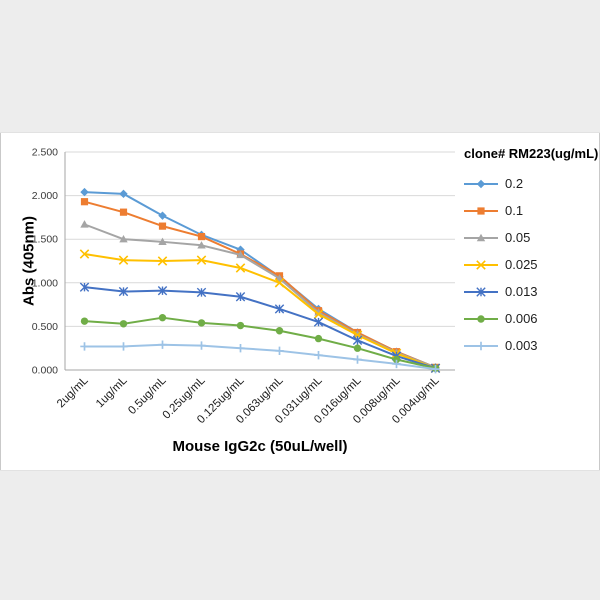 The height and width of the screenshot is (600, 600). What do you see at coordinates (45, 153) in the screenshot?
I see `y-tick-label: 2.500` at bounding box center [45, 153].